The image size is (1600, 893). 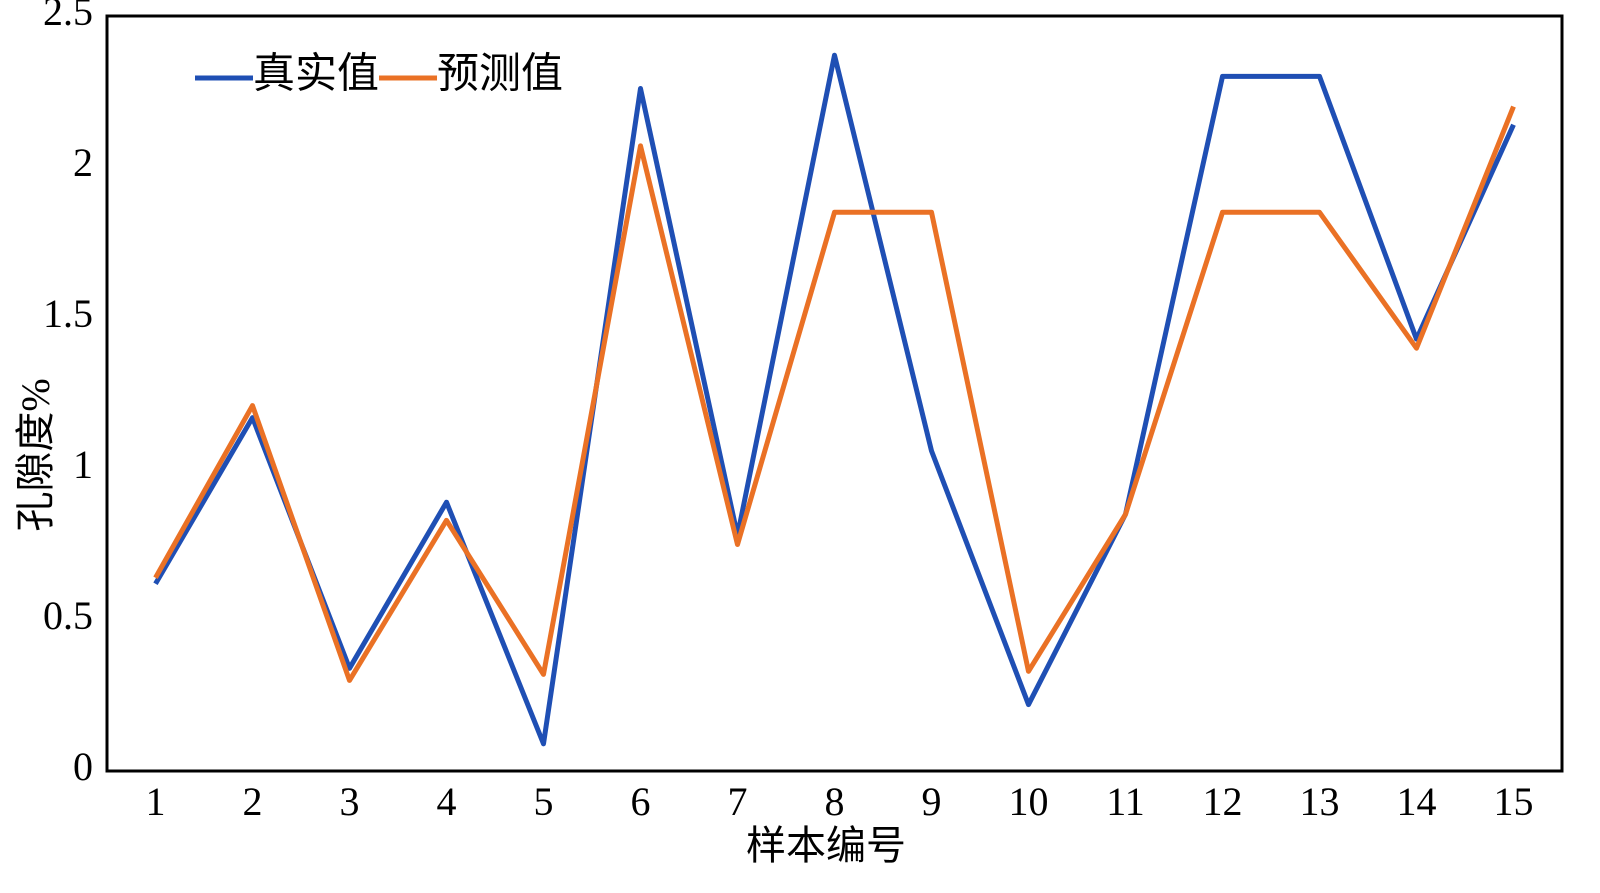 What do you see at coordinates (1029, 801) in the screenshot?
I see `x-tick-label: 10` at bounding box center [1029, 801].